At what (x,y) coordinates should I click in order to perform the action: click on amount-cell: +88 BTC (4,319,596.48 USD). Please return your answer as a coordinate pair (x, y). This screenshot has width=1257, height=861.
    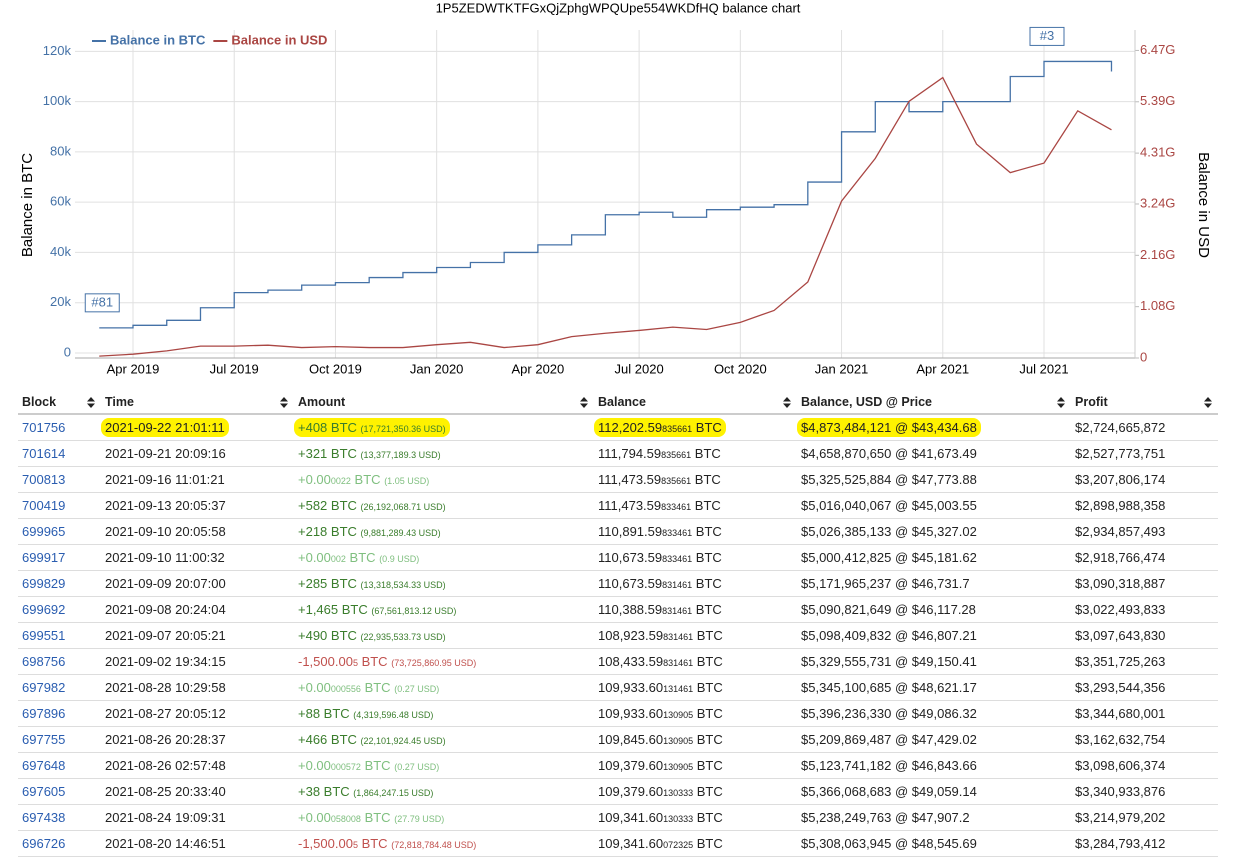
    Looking at the image, I should click on (444, 713).